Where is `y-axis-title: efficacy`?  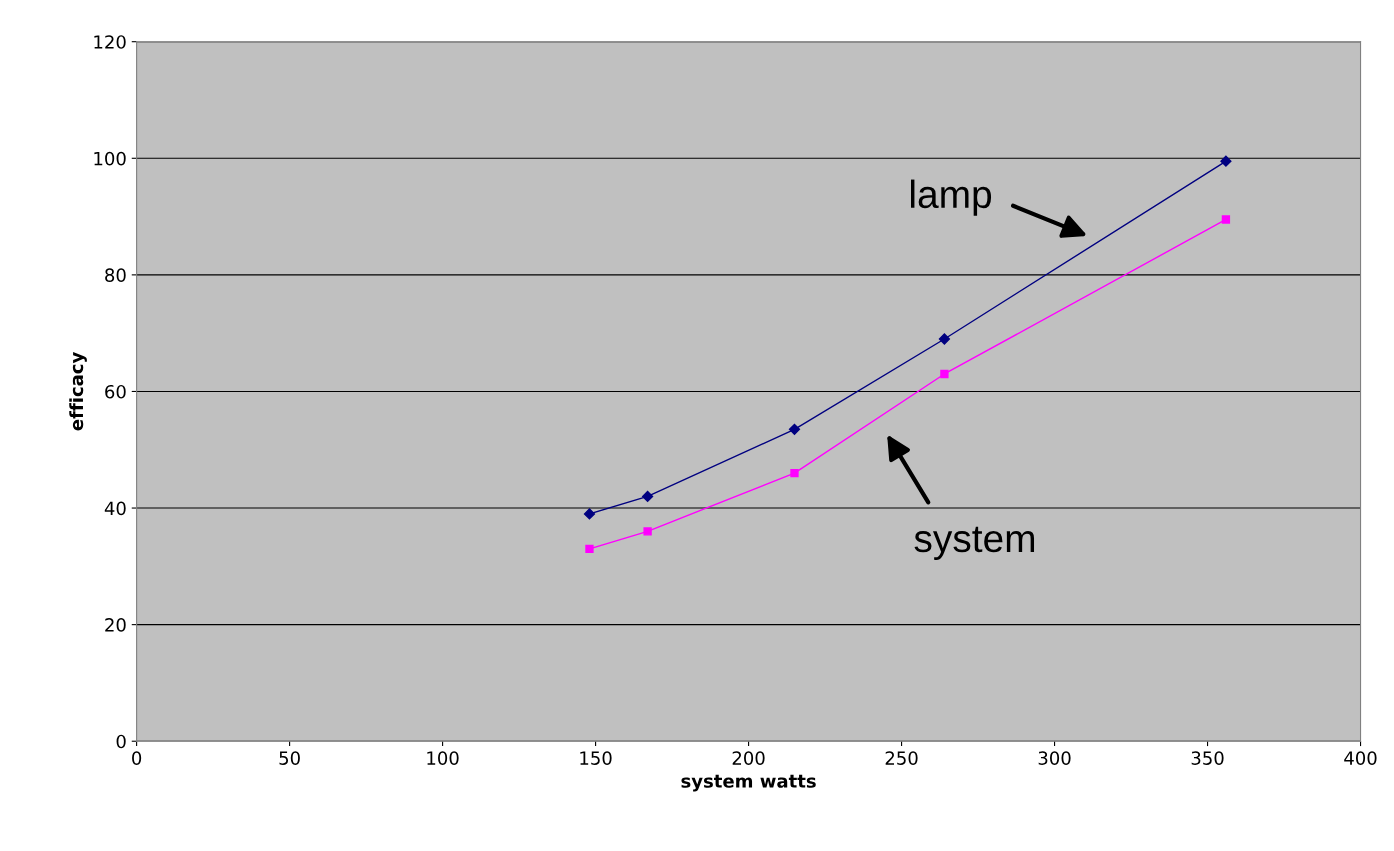
y-axis-title: efficacy is located at coordinates (78, 391).